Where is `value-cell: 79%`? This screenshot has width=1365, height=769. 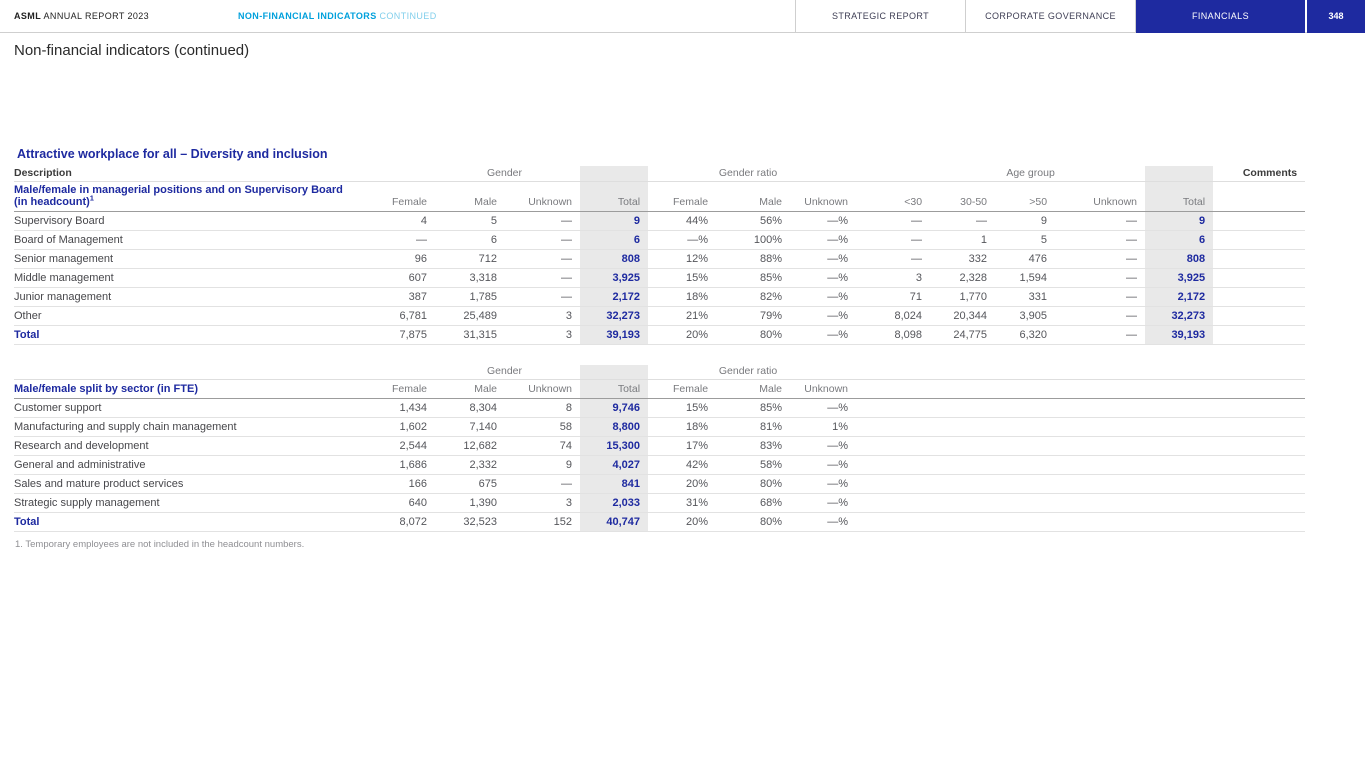 value-cell: 79% is located at coordinates (753, 316).